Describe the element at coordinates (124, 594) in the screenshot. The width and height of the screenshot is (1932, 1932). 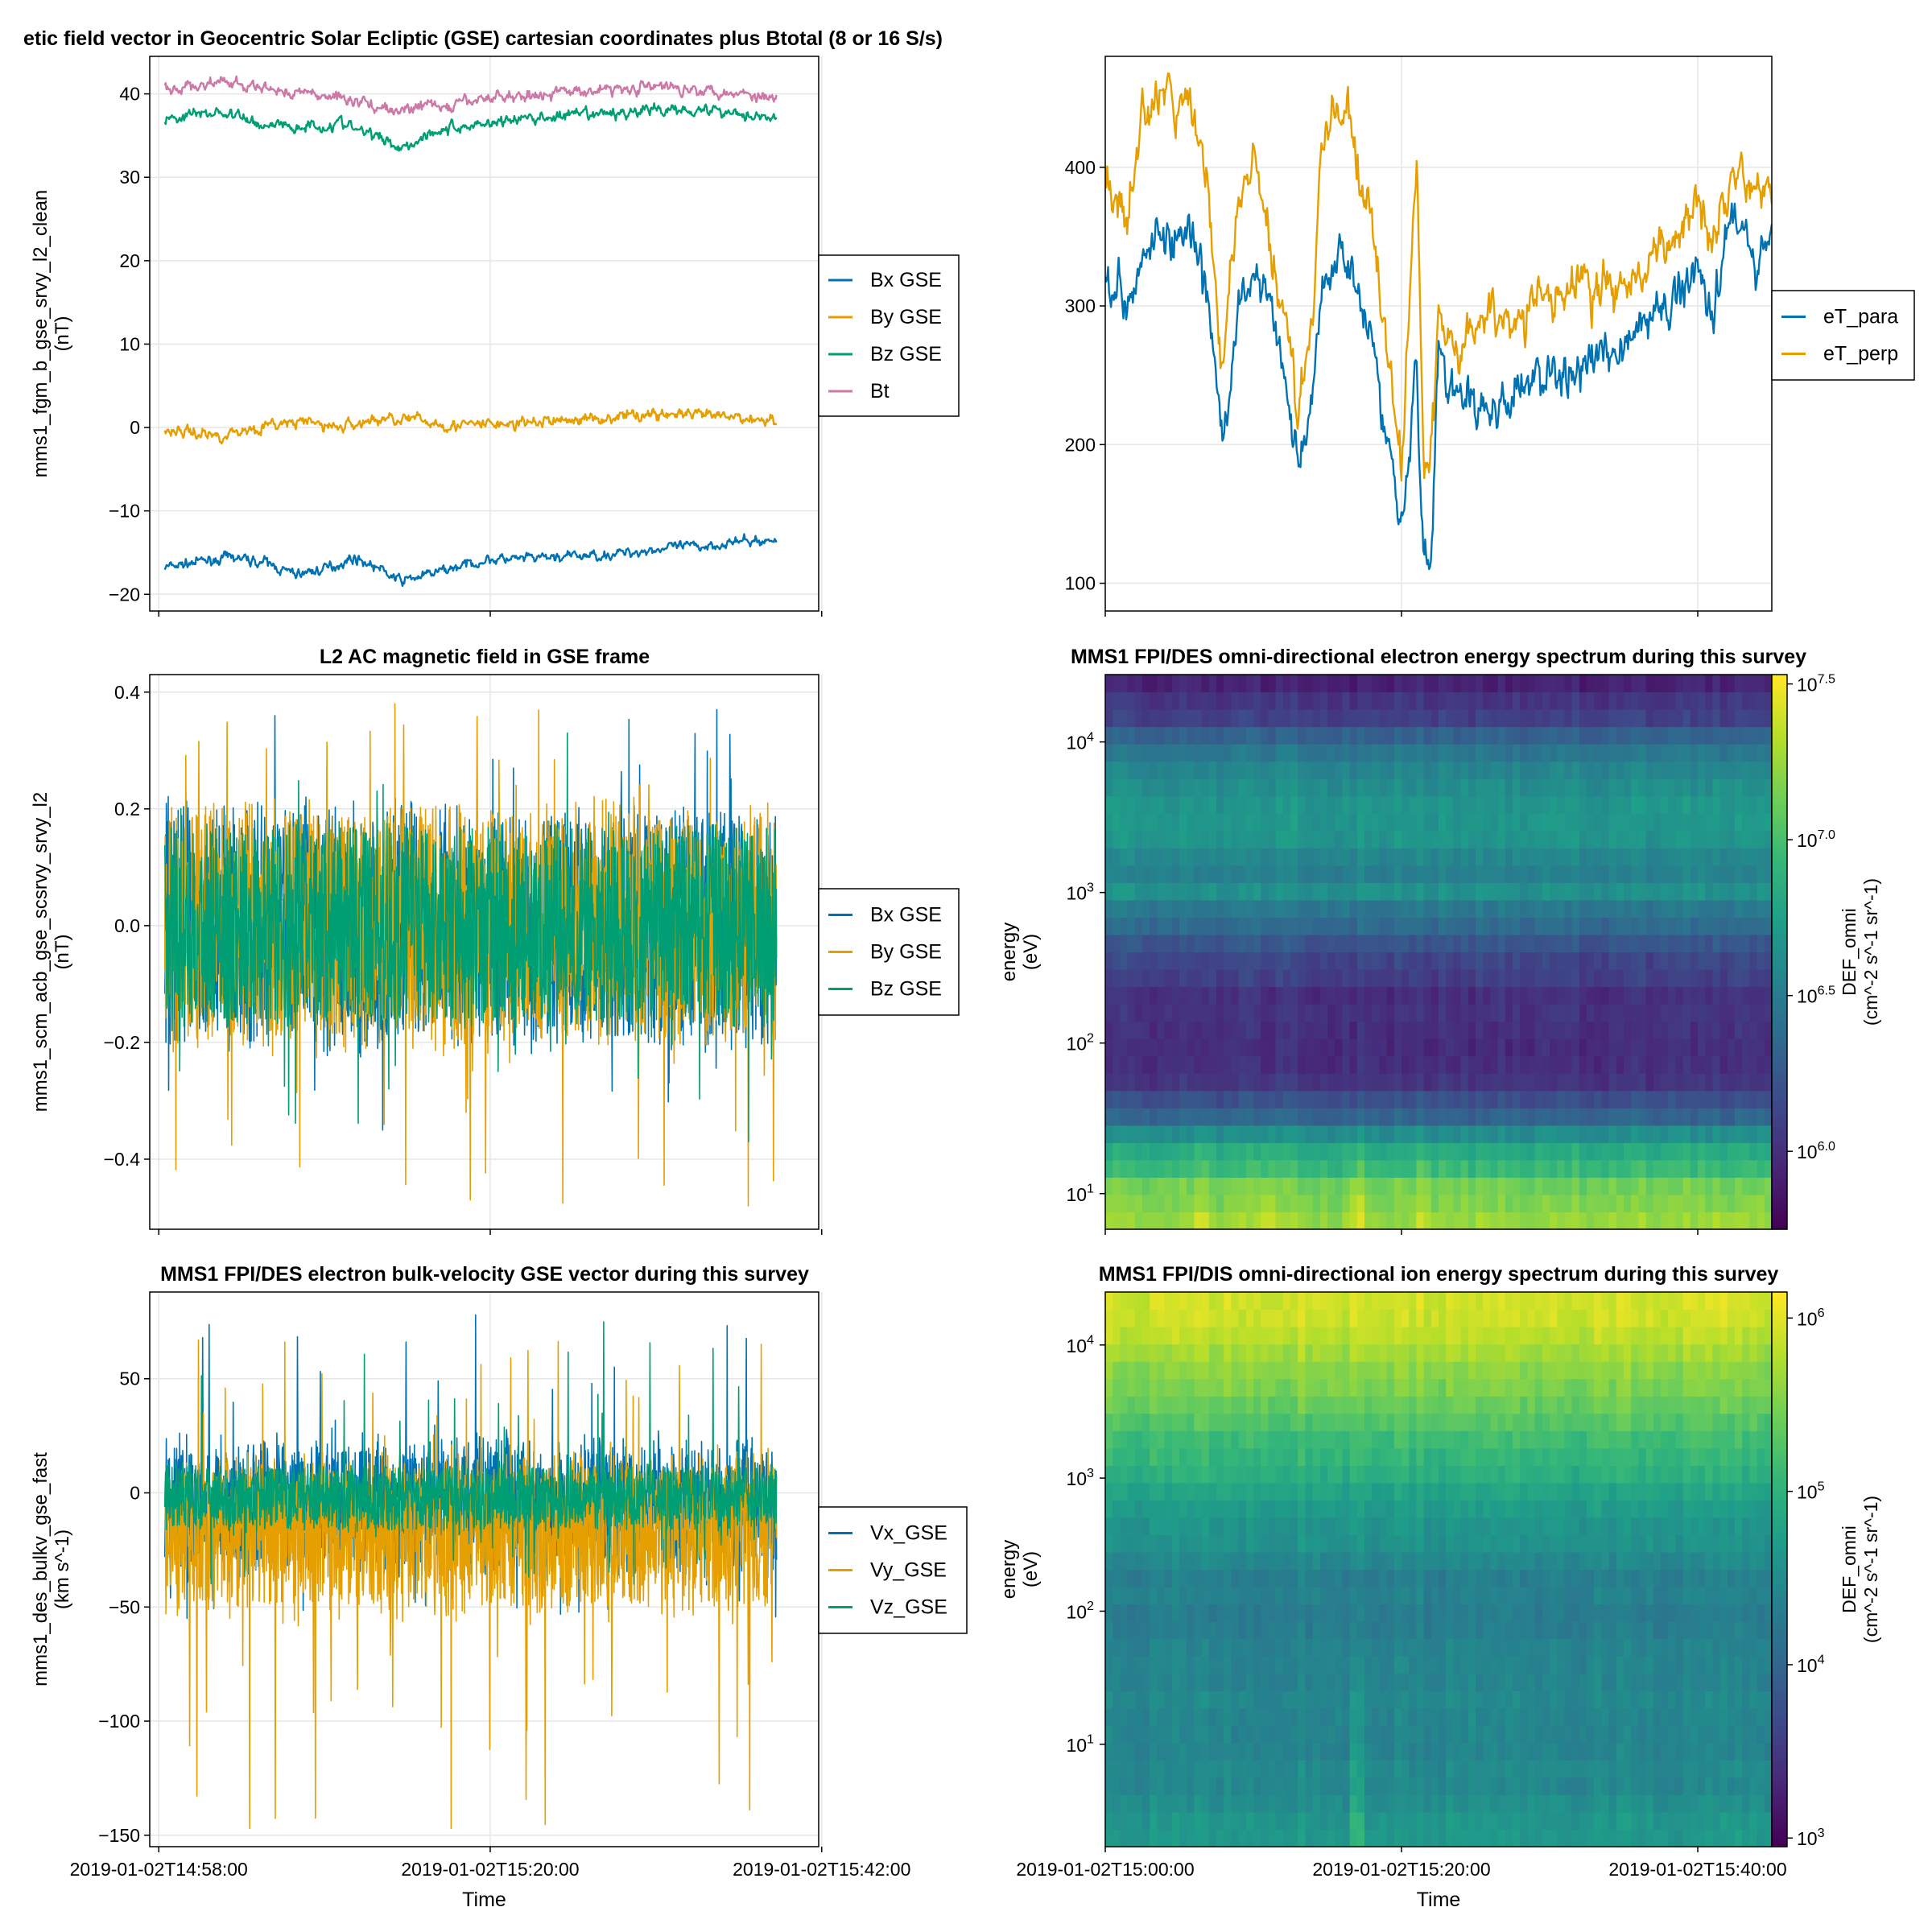
I see `y-tick-label: −20` at that location.